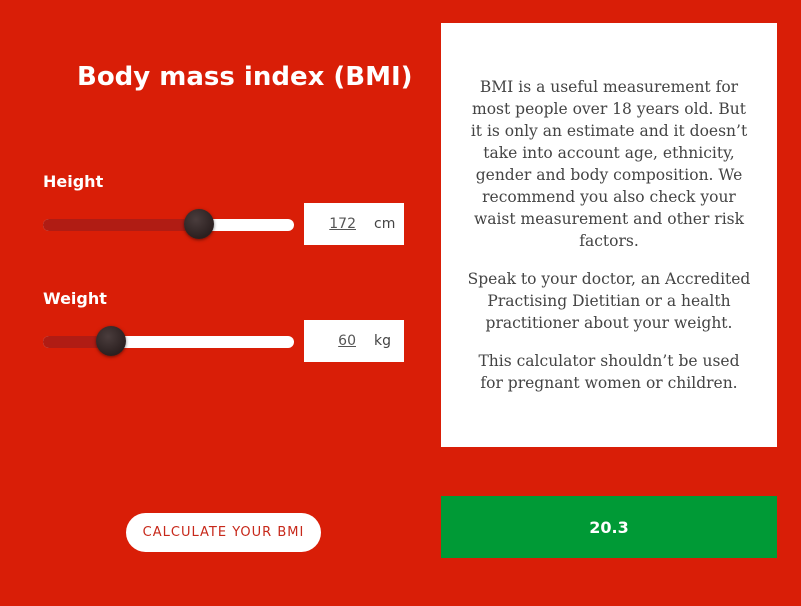 This screenshot has width=801, height=606. I want to click on weight-unit: kg, so click(382, 341).